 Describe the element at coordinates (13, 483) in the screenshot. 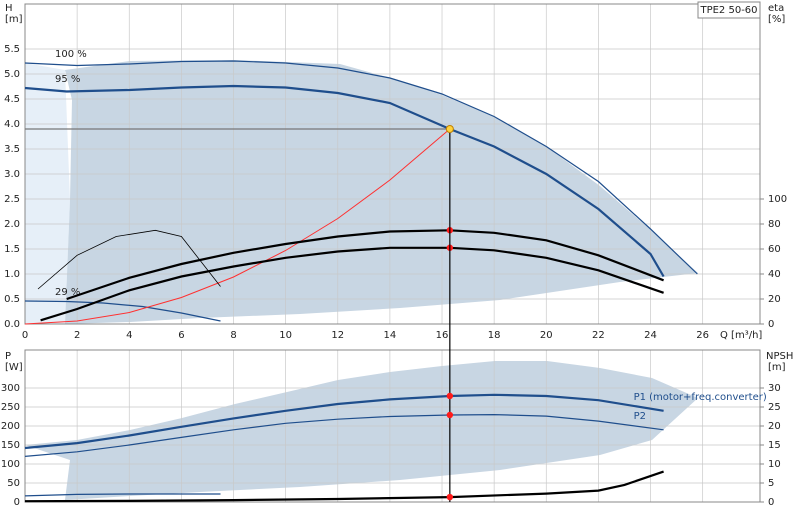

I see `y-tick-label: 50` at that location.